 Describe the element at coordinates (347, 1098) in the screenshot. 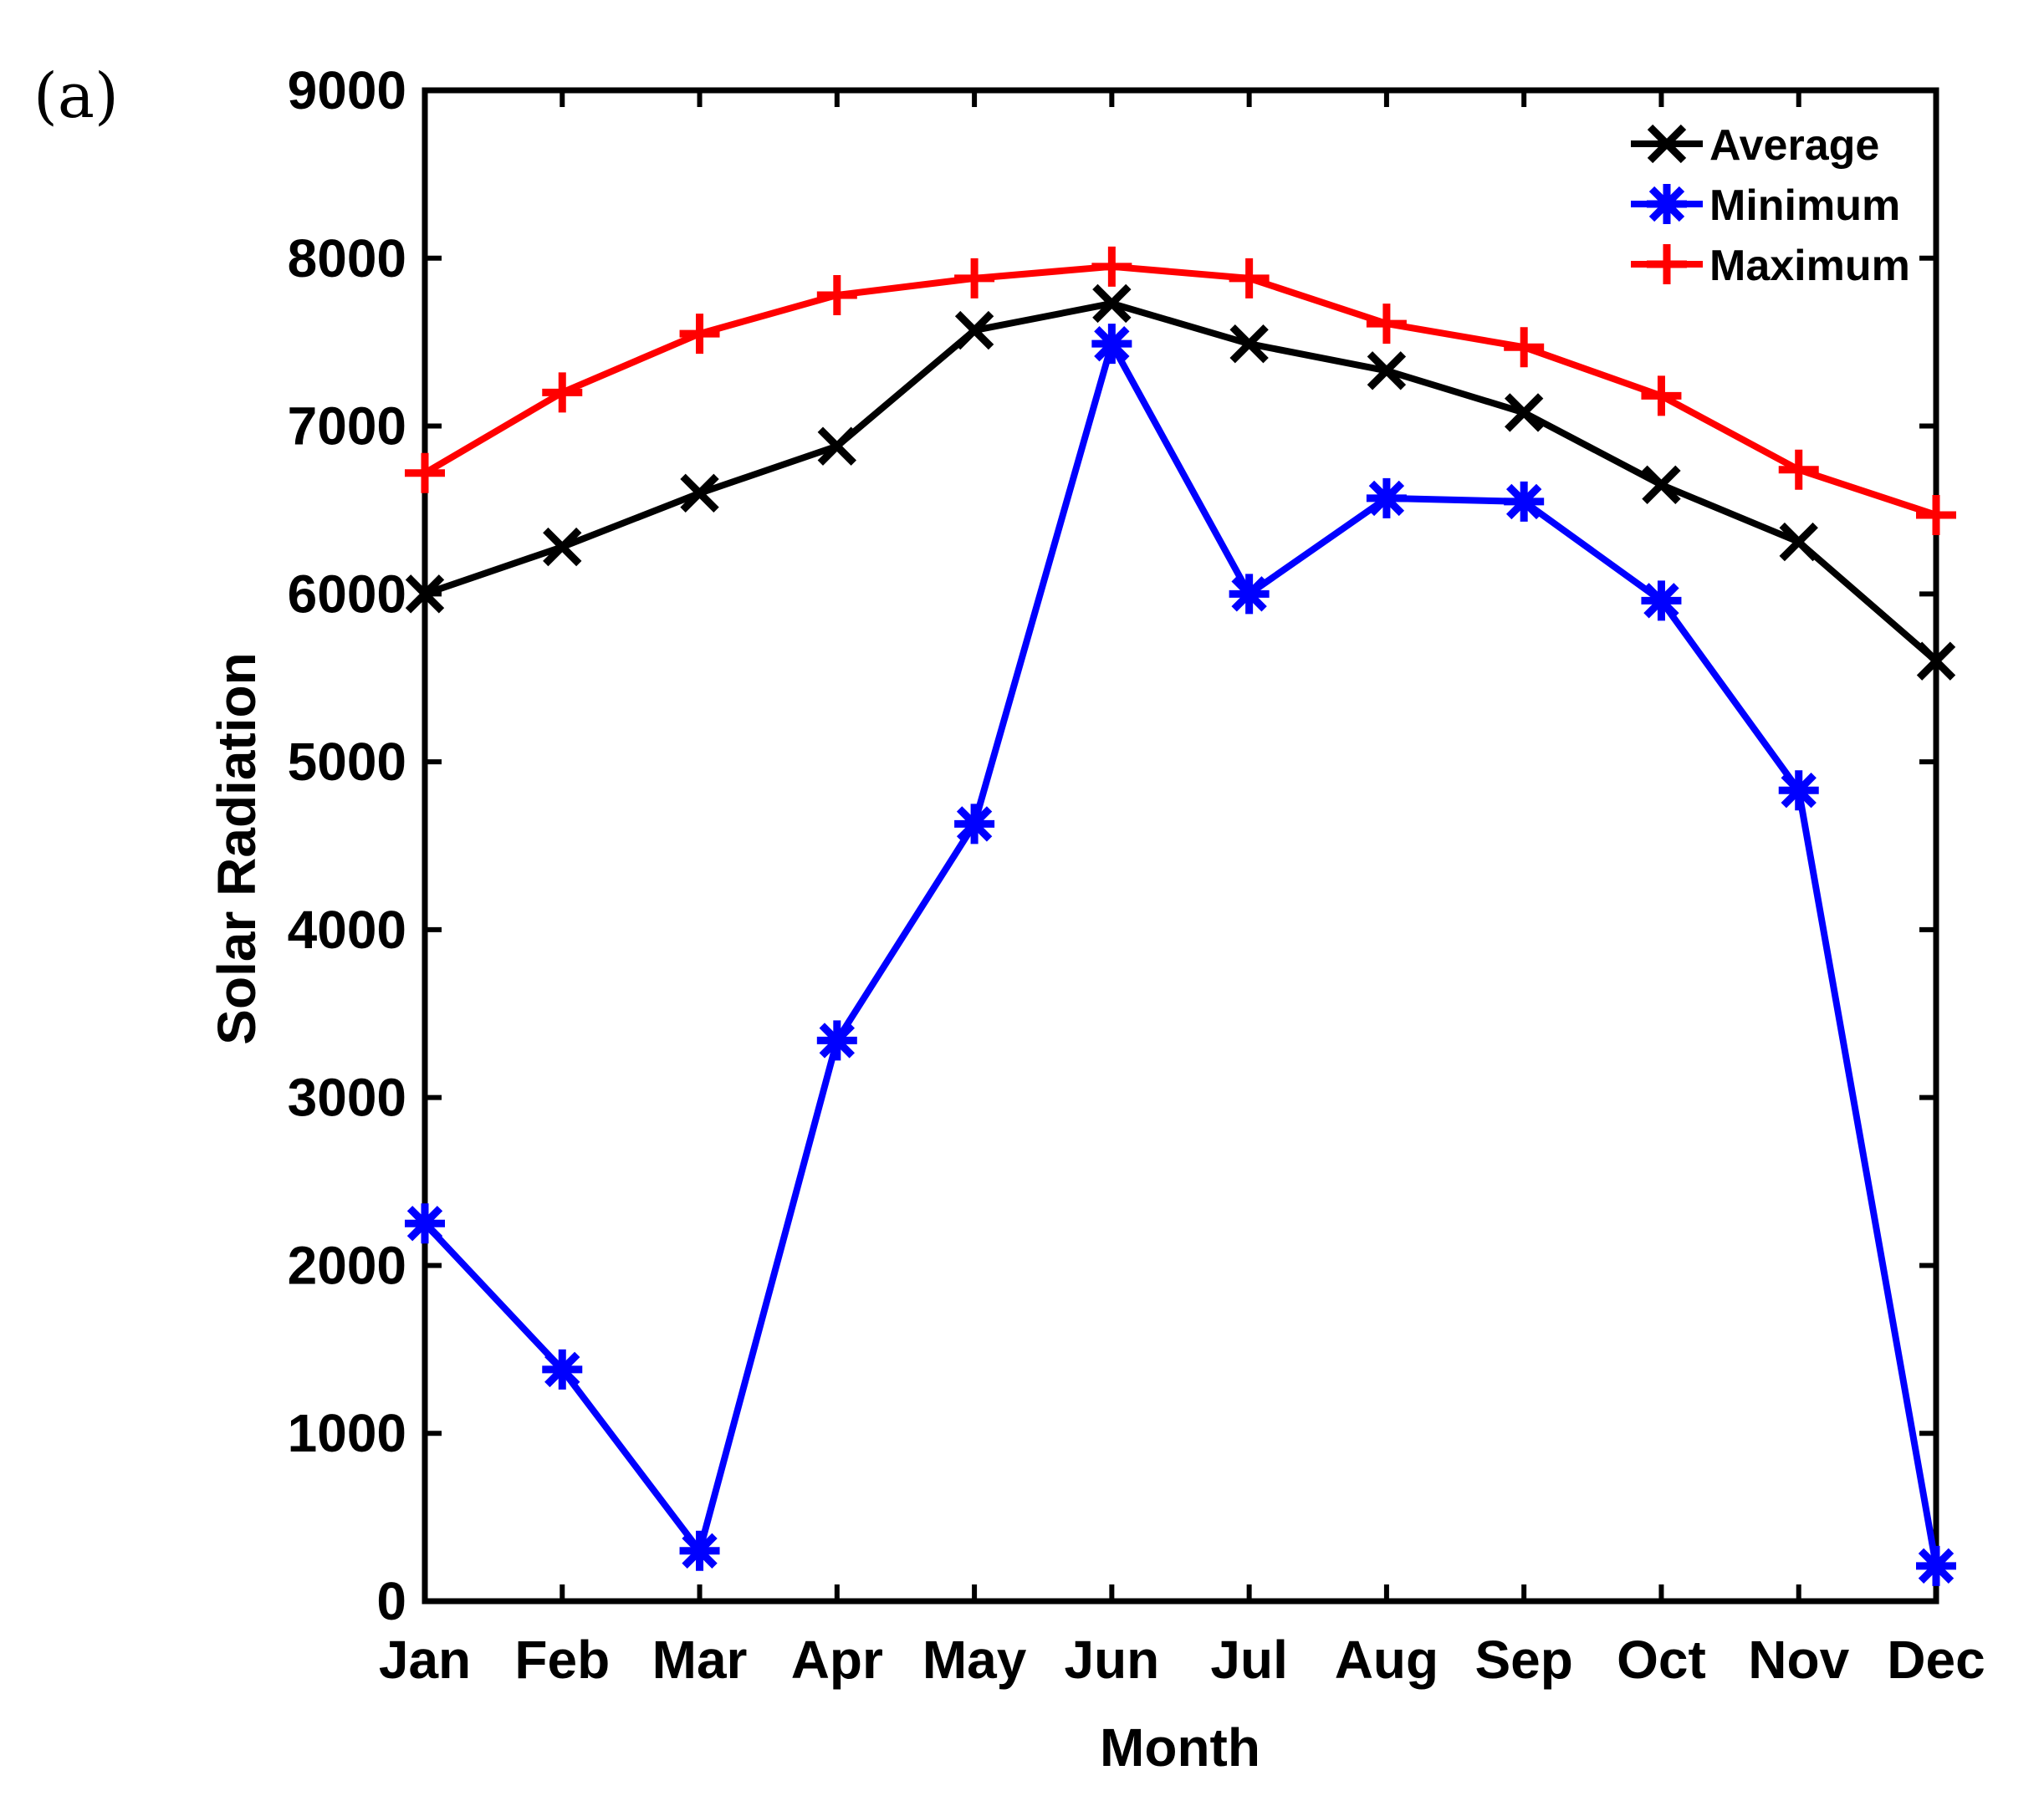

I see `y-tick-label: 3000` at that location.